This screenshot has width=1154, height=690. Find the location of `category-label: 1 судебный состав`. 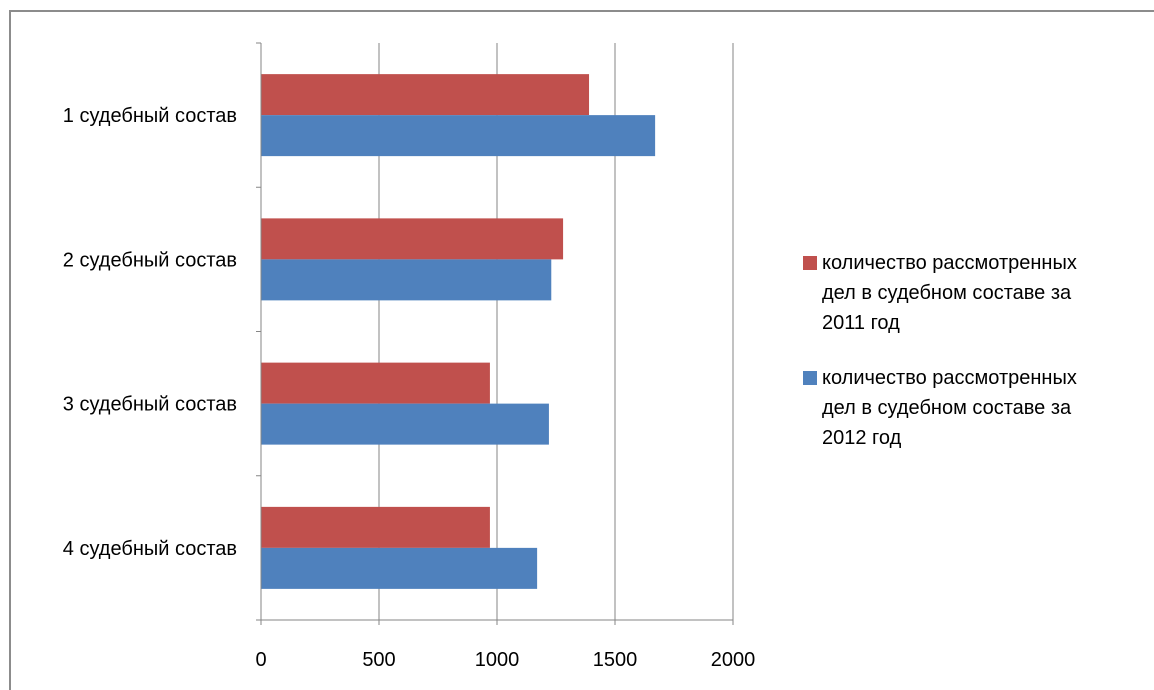

category-label: 1 судебный состав is located at coordinates (150, 116).